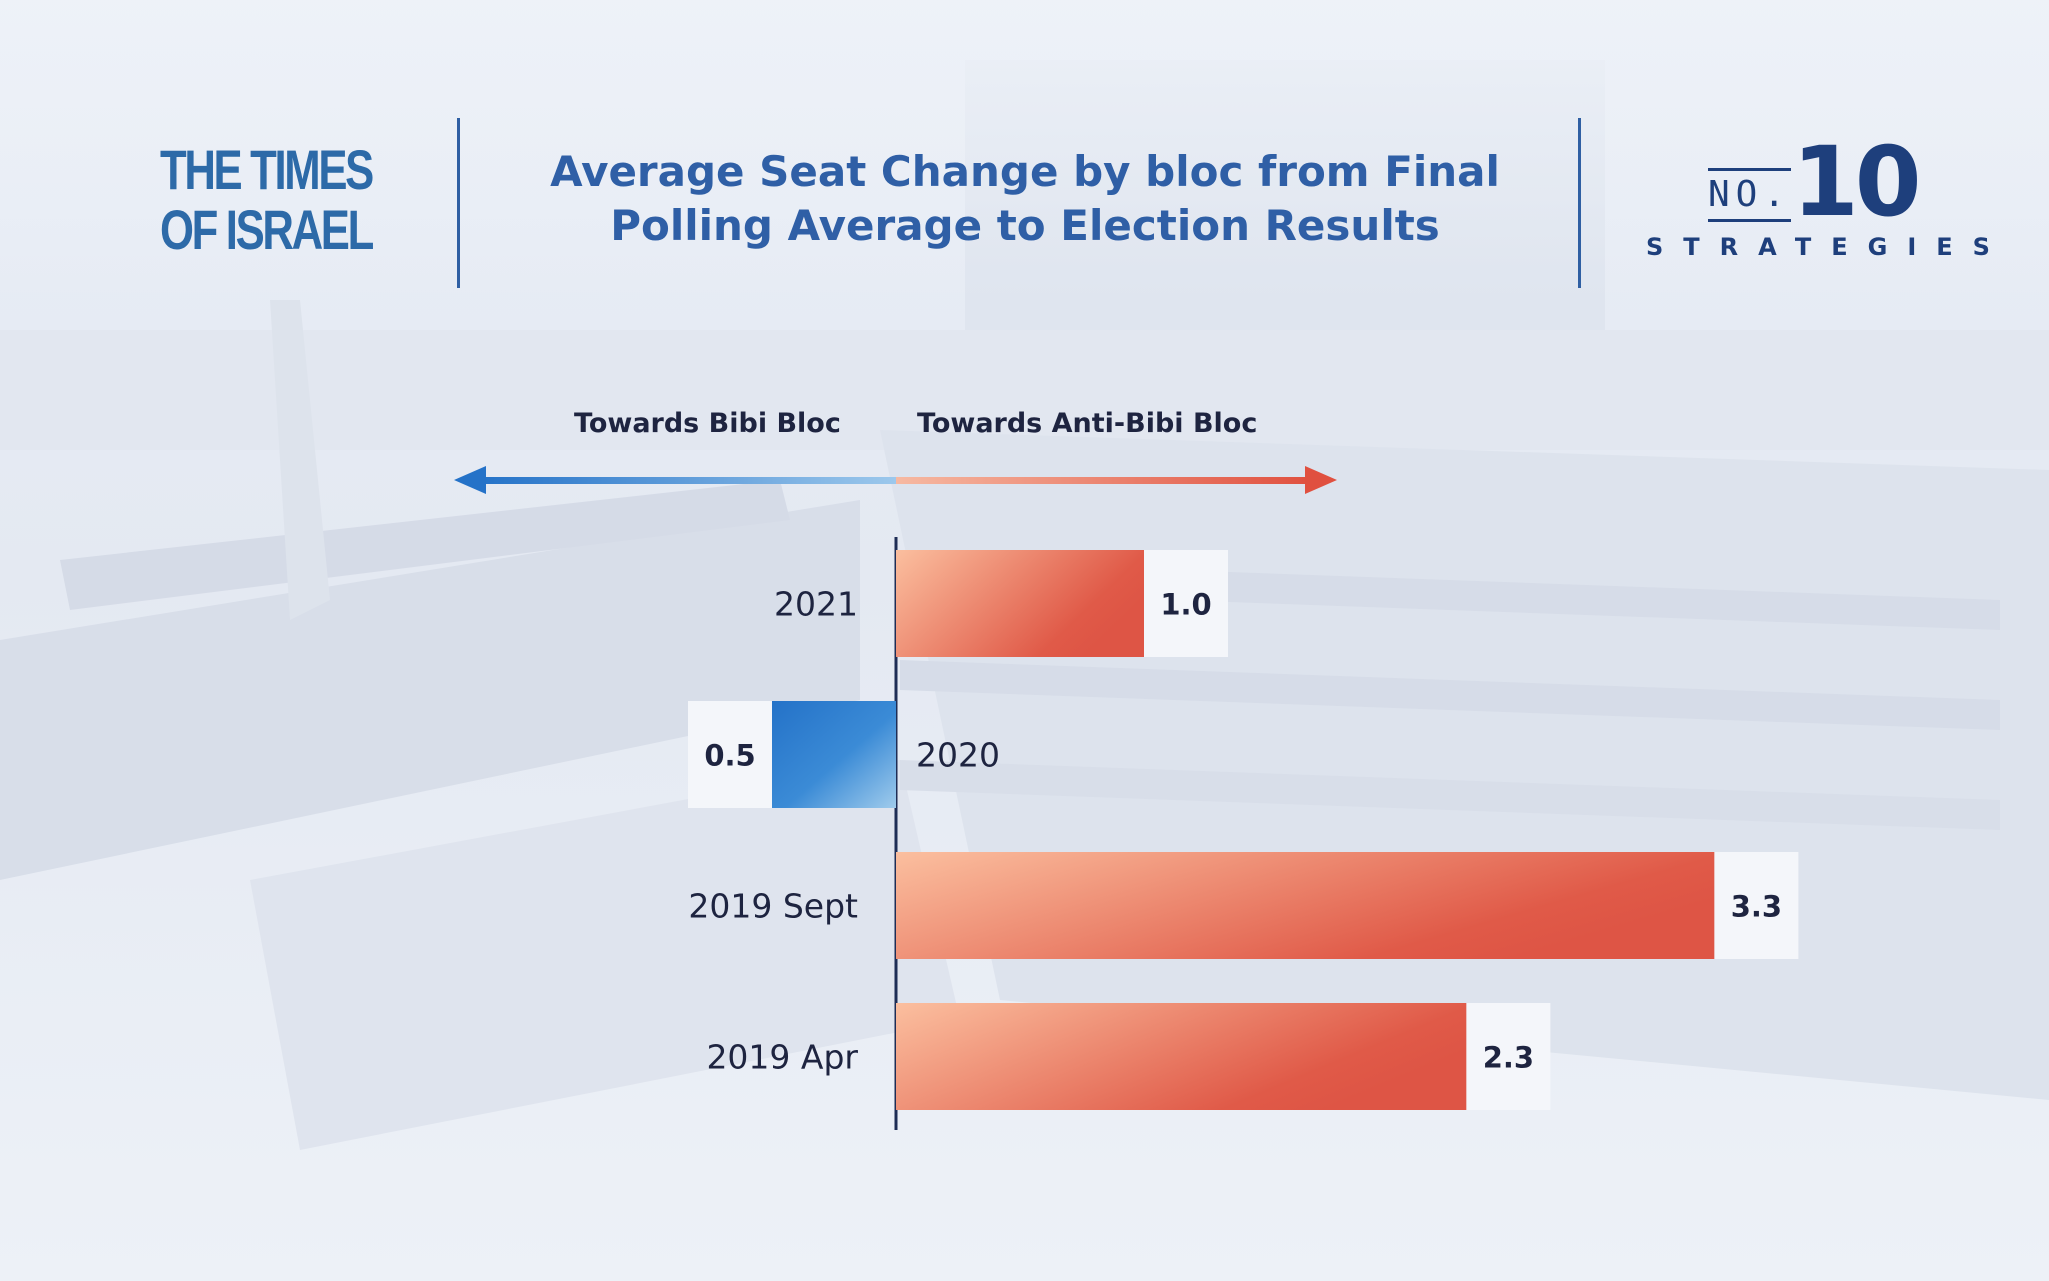 This screenshot has height=1281, width=2049. I want to click on value-label: 0.5, so click(729, 756).